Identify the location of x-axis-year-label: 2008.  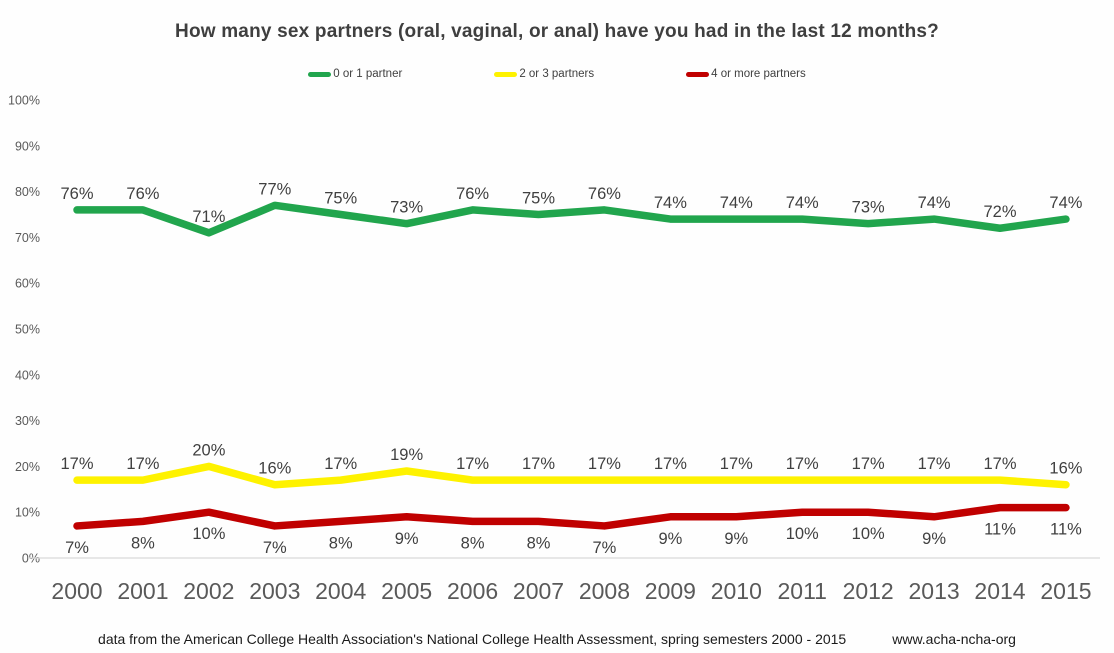
(604, 591).